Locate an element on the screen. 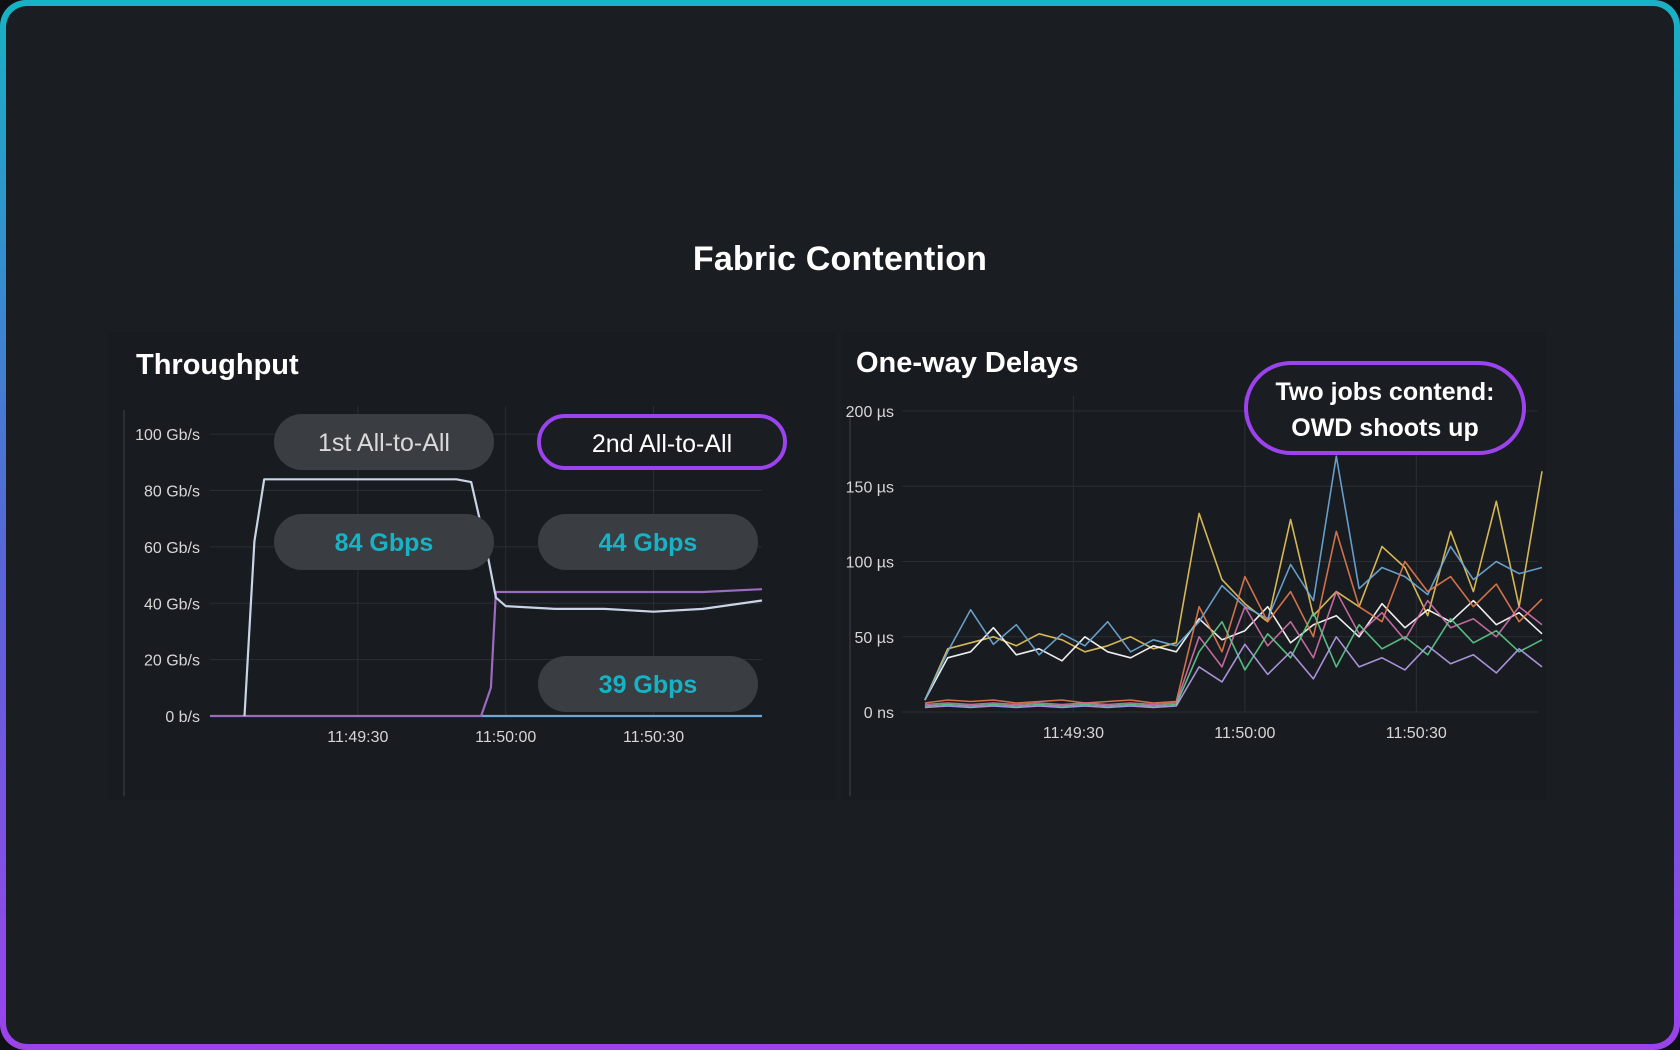 The width and height of the screenshot is (1680, 1050). throughput-y-tick-label: 60 Gb/s is located at coordinates (172, 548).